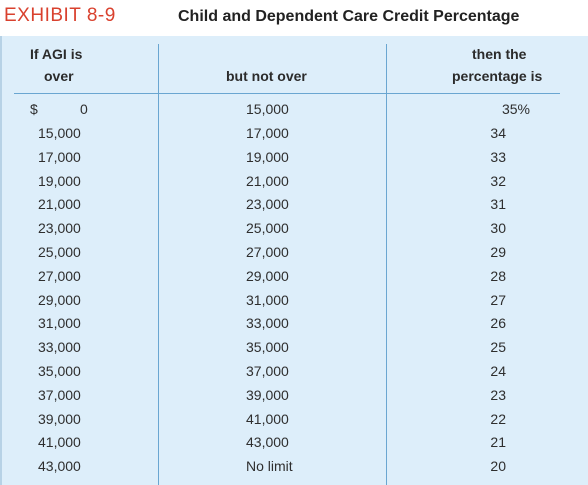 Image resolution: width=588 pixels, height=485 pixels. I want to click on cell-but-not-over: 35,000, so click(267, 347).